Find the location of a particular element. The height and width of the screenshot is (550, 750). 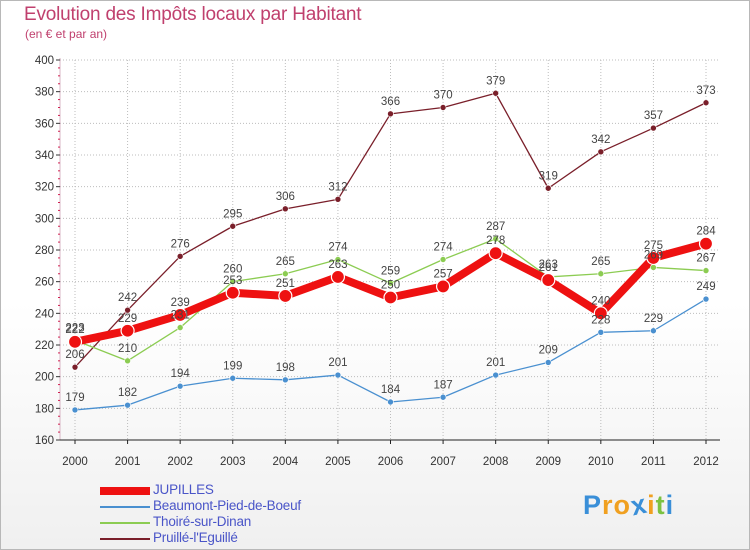

data-label: 239 is located at coordinates (180, 303).